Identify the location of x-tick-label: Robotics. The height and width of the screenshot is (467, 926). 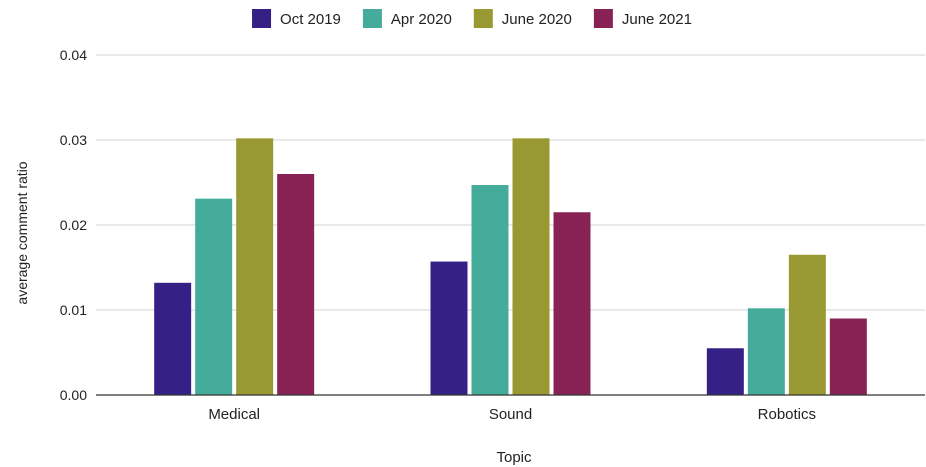
(787, 414).